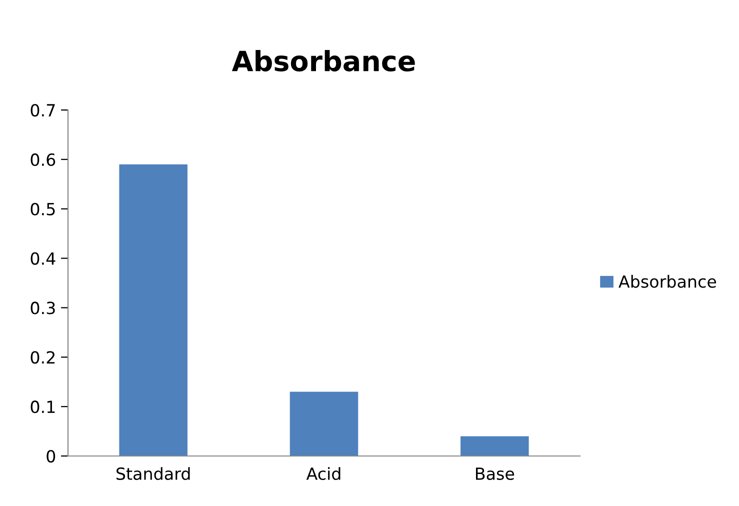 This screenshot has height=506, width=739. What do you see at coordinates (495, 474) in the screenshot?
I see `x-tick-label: Base` at bounding box center [495, 474].